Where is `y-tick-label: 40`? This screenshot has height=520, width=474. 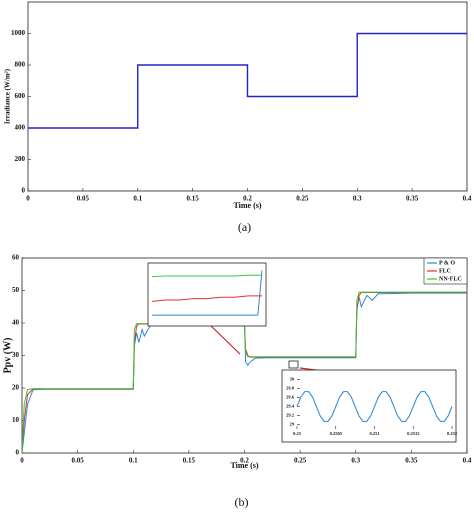
y-tick-label: 40 is located at coordinates (16, 323).